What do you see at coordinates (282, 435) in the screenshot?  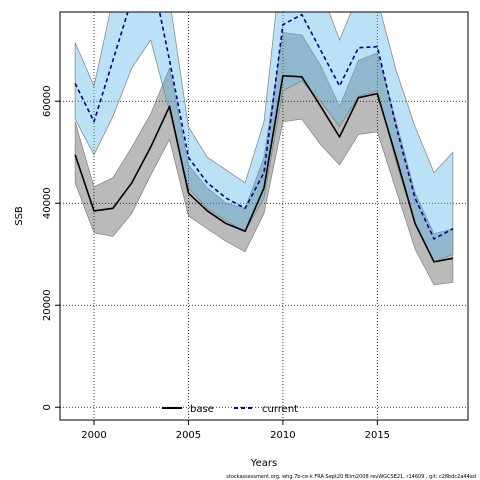 I see `x-tick-label: 2010` at bounding box center [282, 435].